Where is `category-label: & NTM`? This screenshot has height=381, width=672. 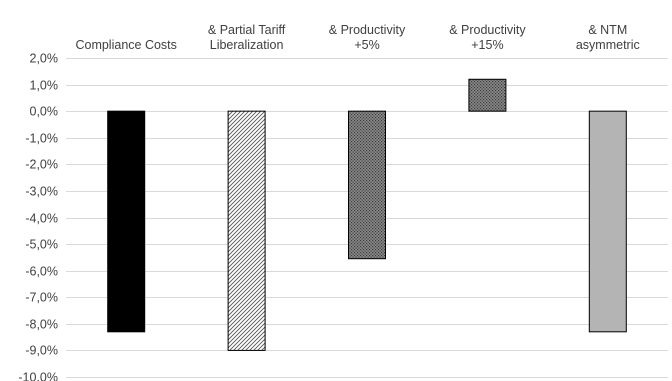 category-label: & NTM is located at coordinates (607, 30).